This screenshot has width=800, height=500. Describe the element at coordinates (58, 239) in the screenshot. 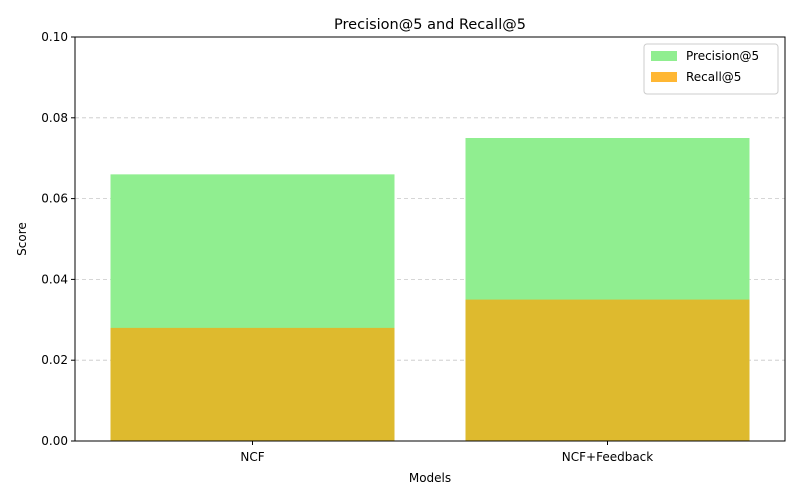

I see `y-axis-ticks: 0.00 0.02 0.04 0.06 0.08 0.10` at that location.